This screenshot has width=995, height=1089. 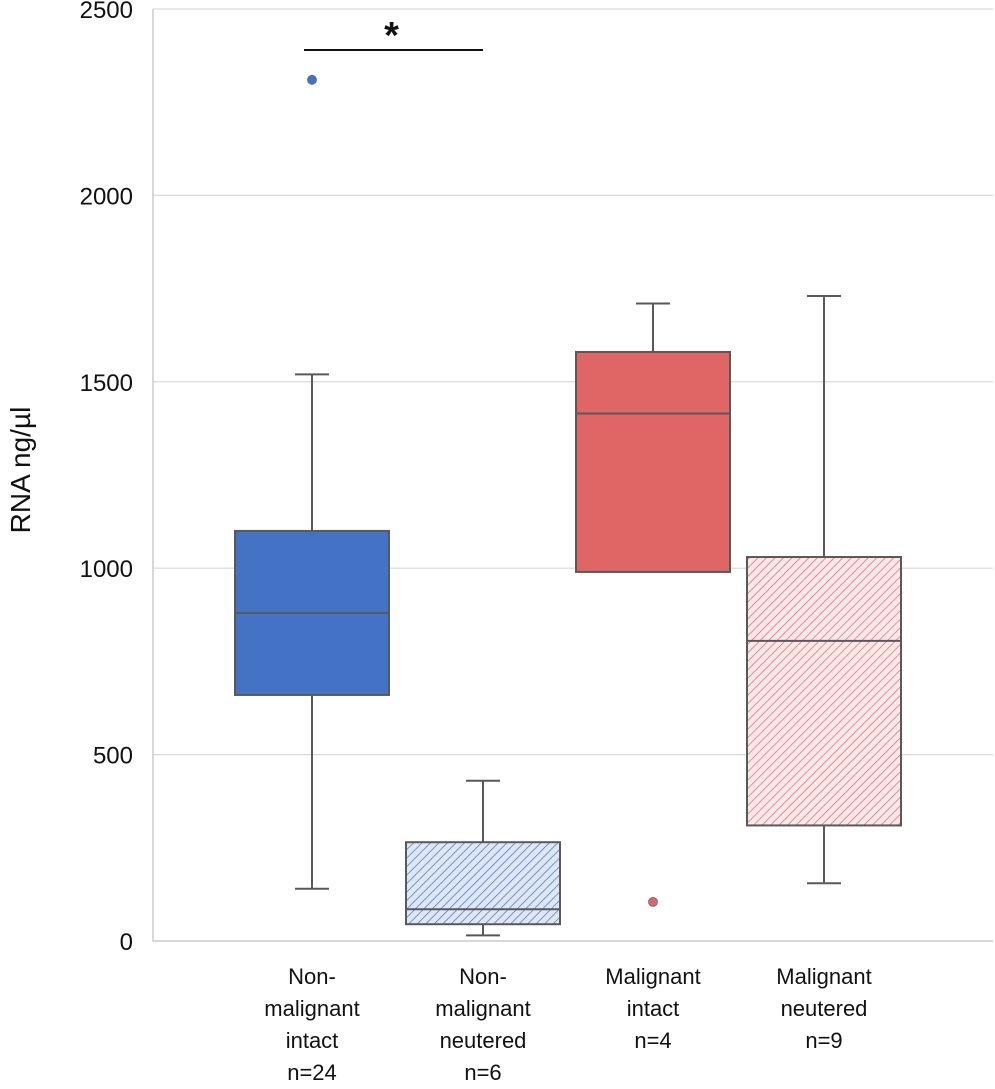 What do you see at coordinates (483, 1025) in the screenshot?
I see `x-category-label-2: Non-malignant neutered n=6` at bounding box center [483, 1025].